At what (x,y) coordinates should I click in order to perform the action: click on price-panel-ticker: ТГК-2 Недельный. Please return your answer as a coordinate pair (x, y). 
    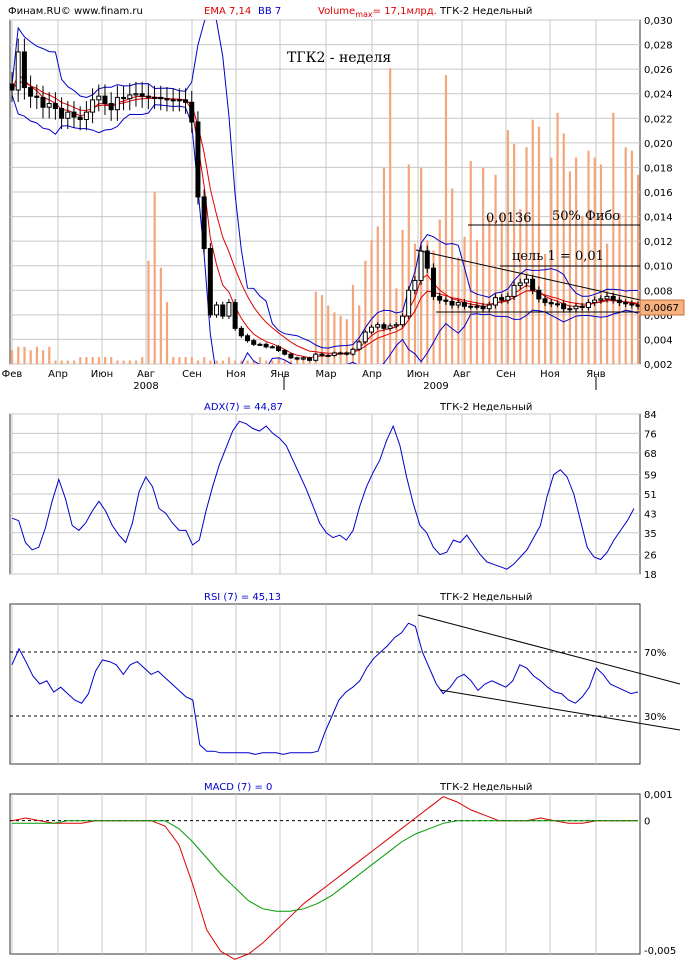
    Looking at the image, I should click on (485, 11).